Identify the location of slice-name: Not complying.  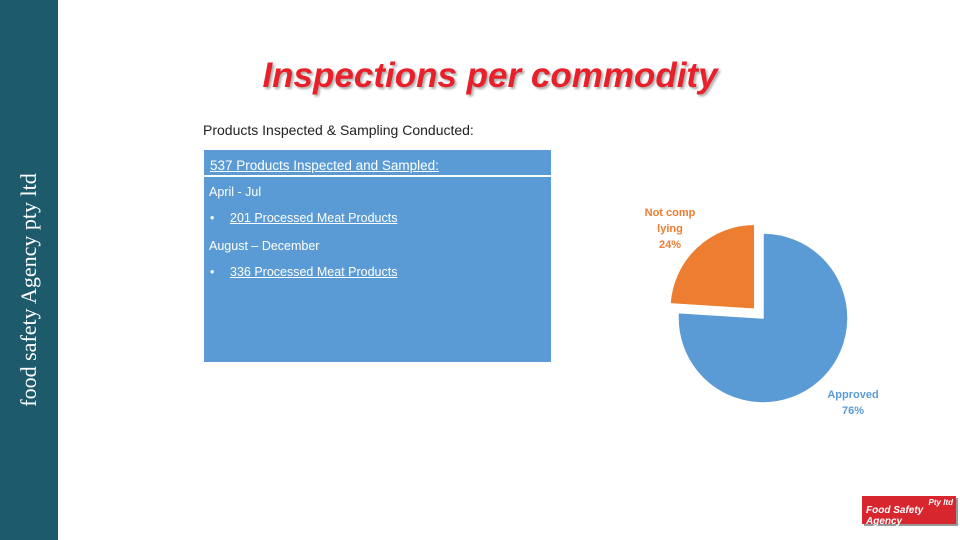
(670, 221).